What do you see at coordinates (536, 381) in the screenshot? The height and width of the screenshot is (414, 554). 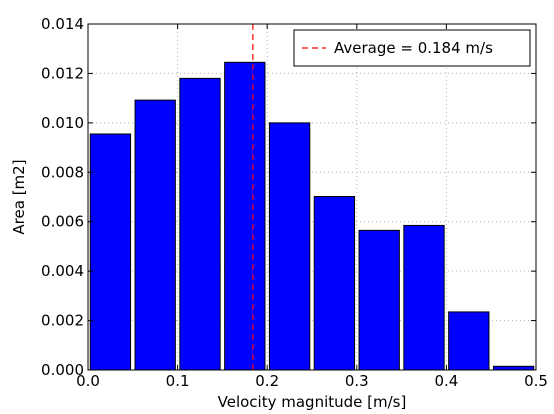 I see `x-tick-label: 0.5` at bounding box center [536, 381].